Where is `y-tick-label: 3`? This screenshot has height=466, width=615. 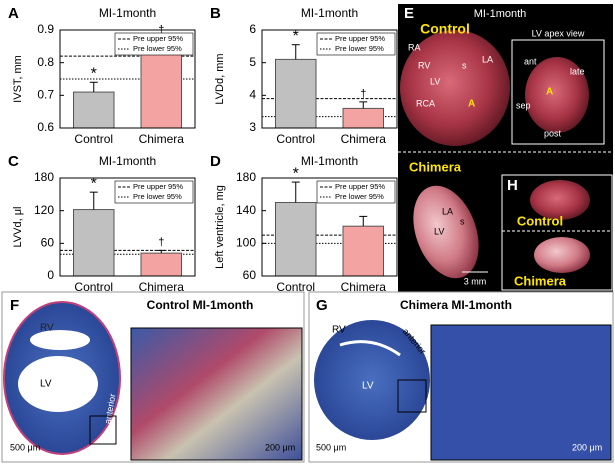
y-tick-label: 3 is located at coordinates (252, 127).